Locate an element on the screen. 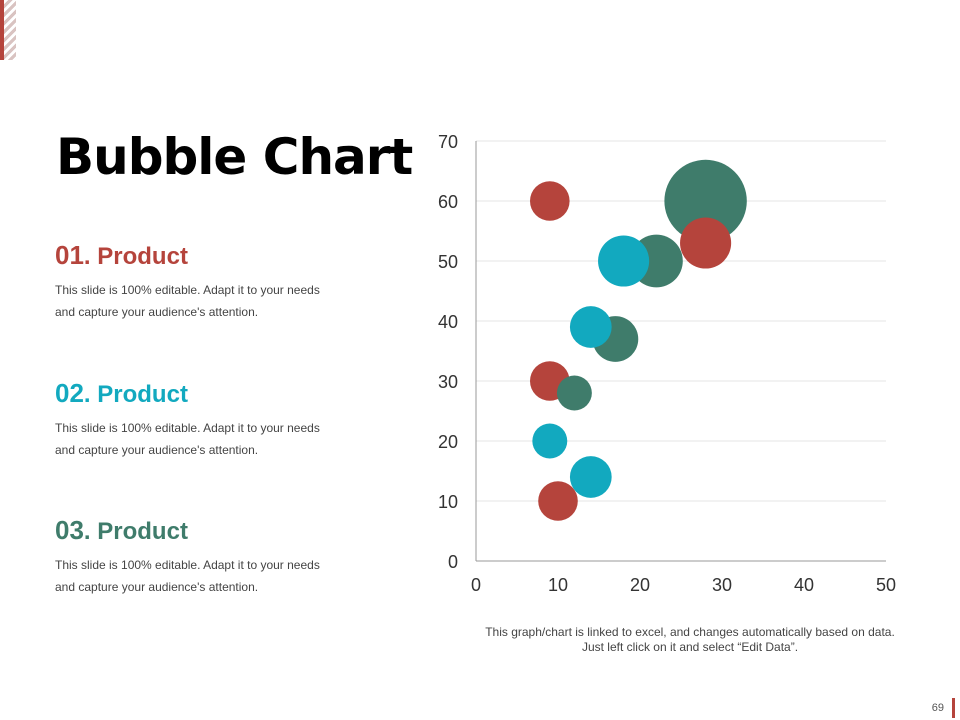 This screenshot has height=720, width=960. product-heading: 01. Product is located at coordinates (205, 255).